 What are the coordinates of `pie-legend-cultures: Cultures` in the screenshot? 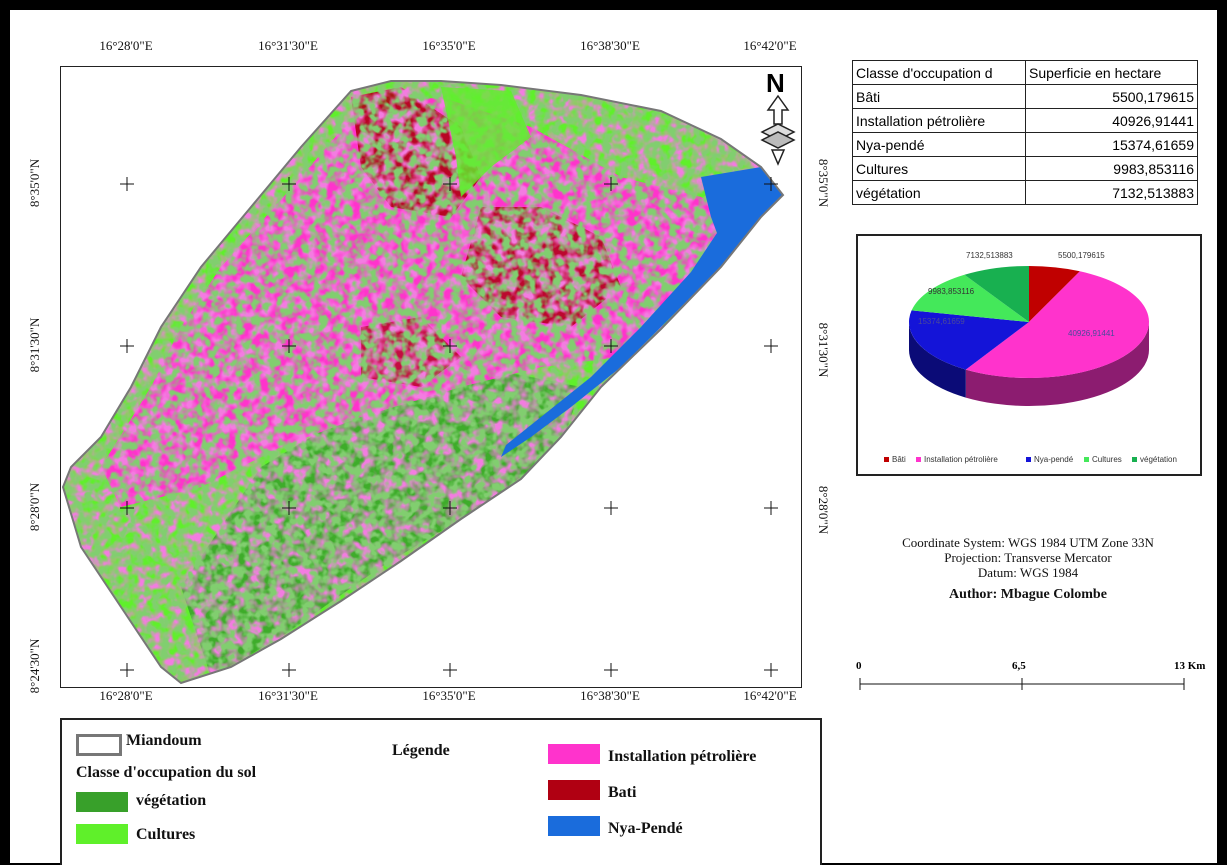 It's located at (1103, 459).